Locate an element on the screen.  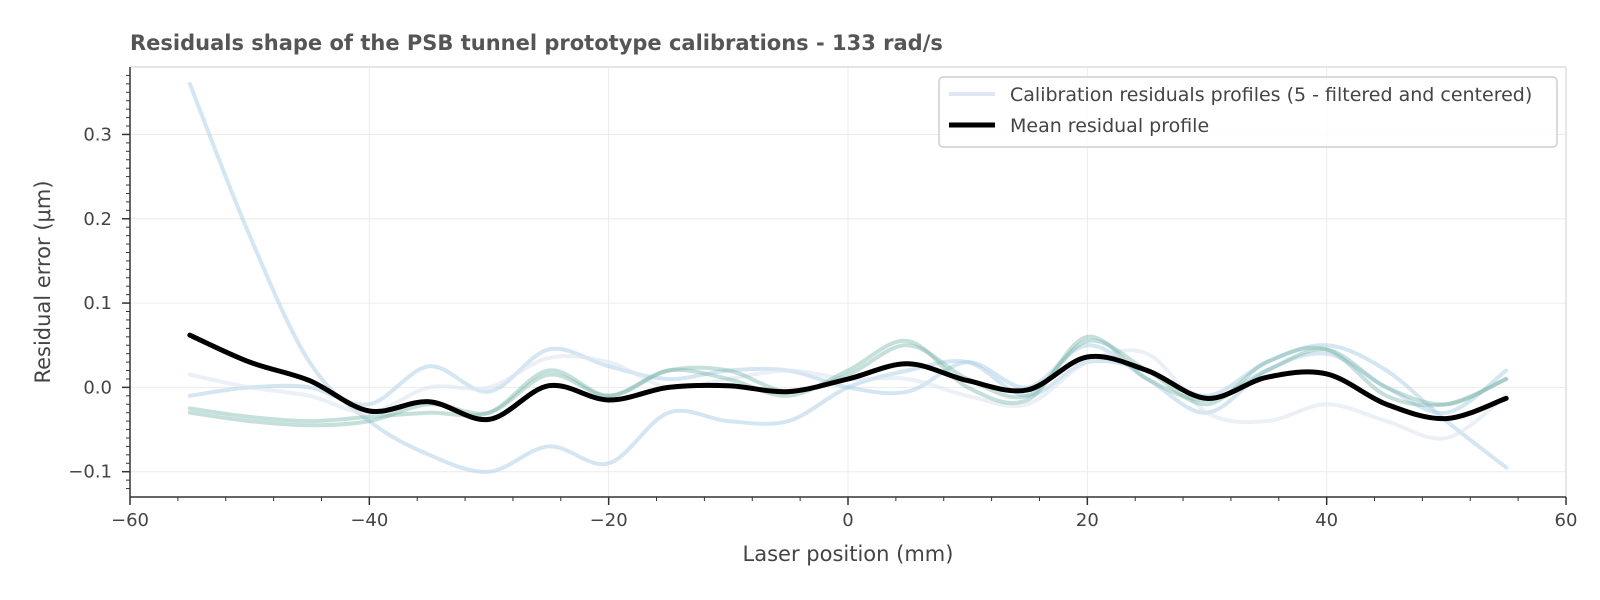
mean-residual-line is located at coordinates (848, 377).